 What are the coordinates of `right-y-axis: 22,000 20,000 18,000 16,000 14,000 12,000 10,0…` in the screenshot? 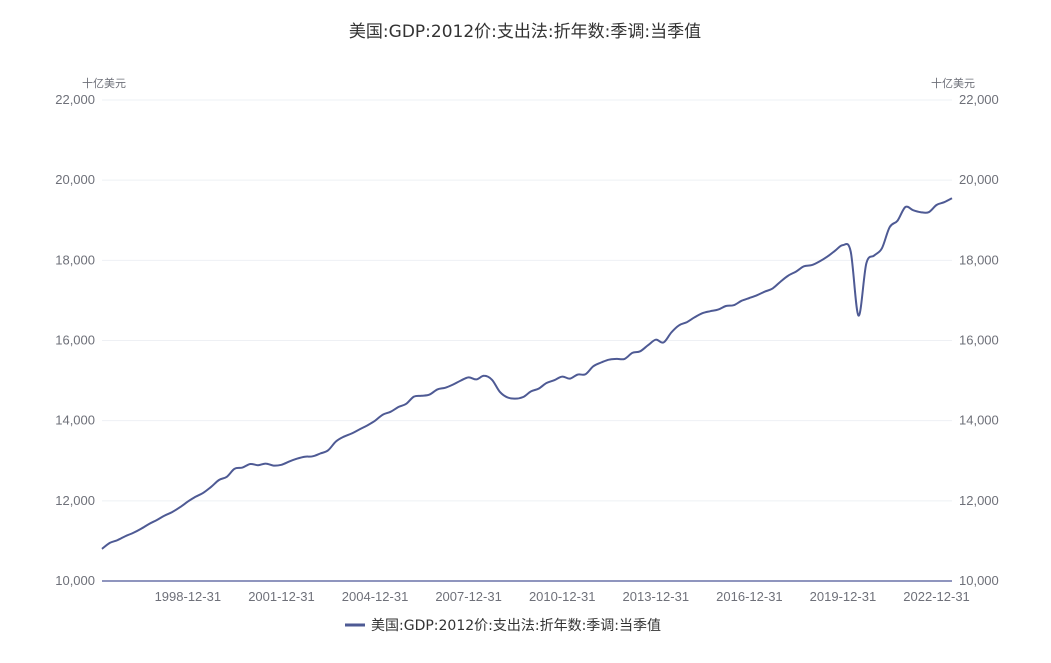 It's located at (979, 340).